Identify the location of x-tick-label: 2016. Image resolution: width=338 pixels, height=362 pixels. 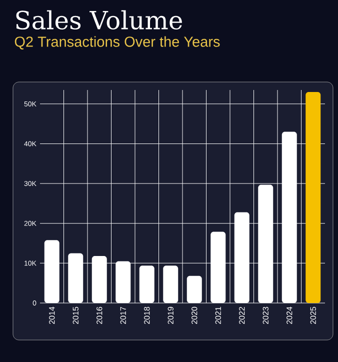
(99, 315).